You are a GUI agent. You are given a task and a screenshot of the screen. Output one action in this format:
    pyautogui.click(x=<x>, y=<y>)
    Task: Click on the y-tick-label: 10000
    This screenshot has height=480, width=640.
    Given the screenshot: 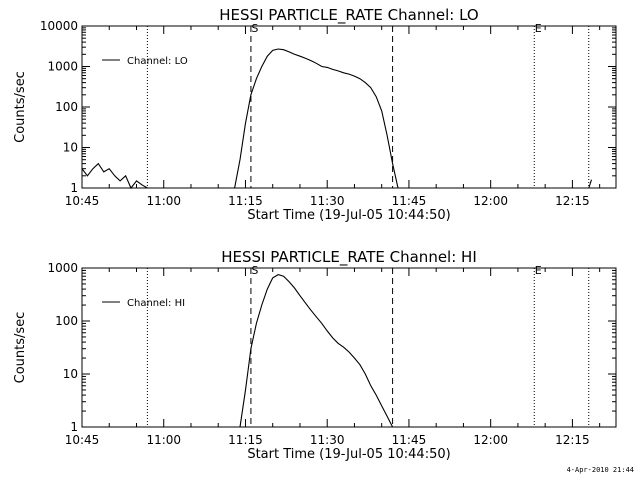 What is the action you would take?
    pyautogui.click(x=59, y=26)
    